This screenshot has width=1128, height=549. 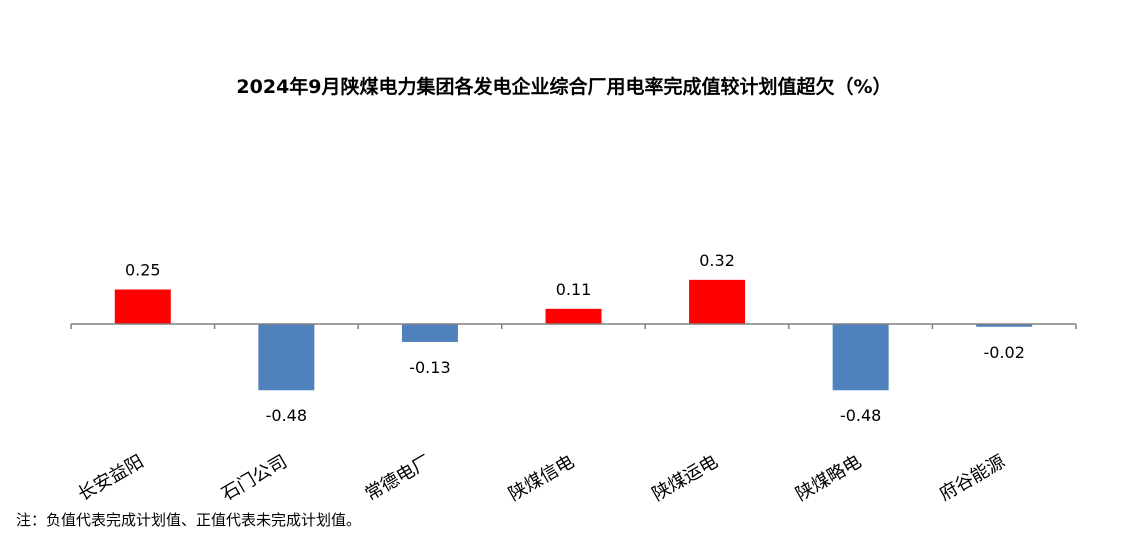 I want to click on category-label: 常德电厂, so click(x=398, y=478).